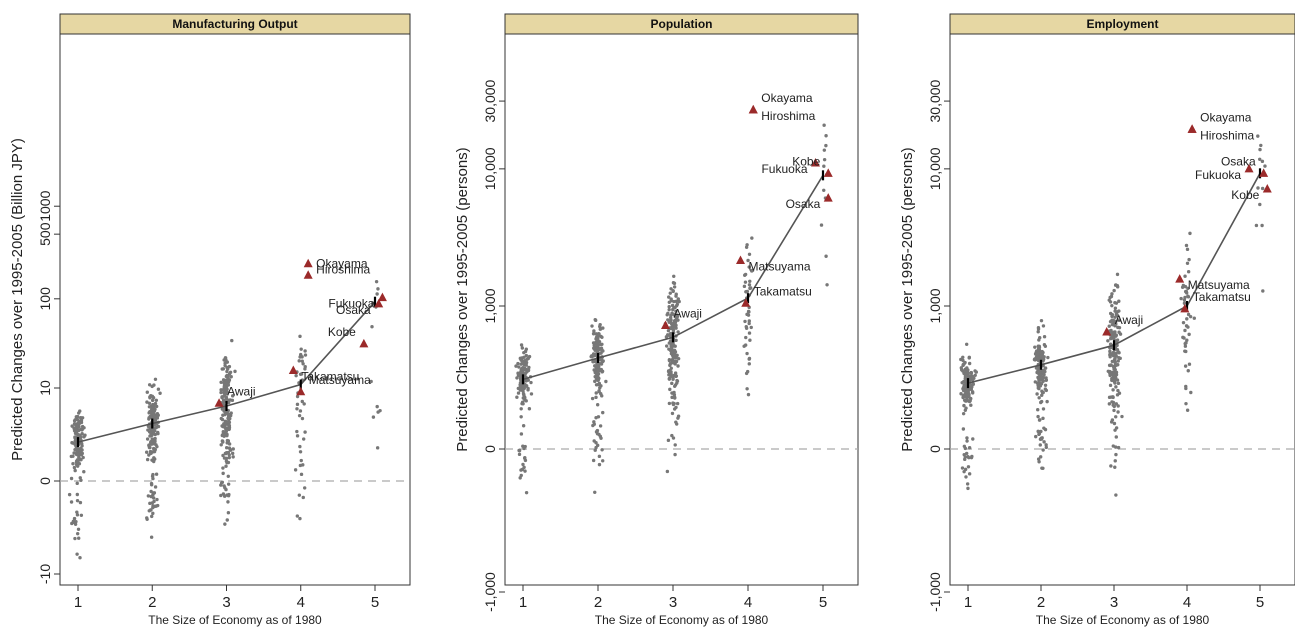 This screenshot has width=1295, height=632. I want to click on x-tick-label: 2, so click(1041, 602).